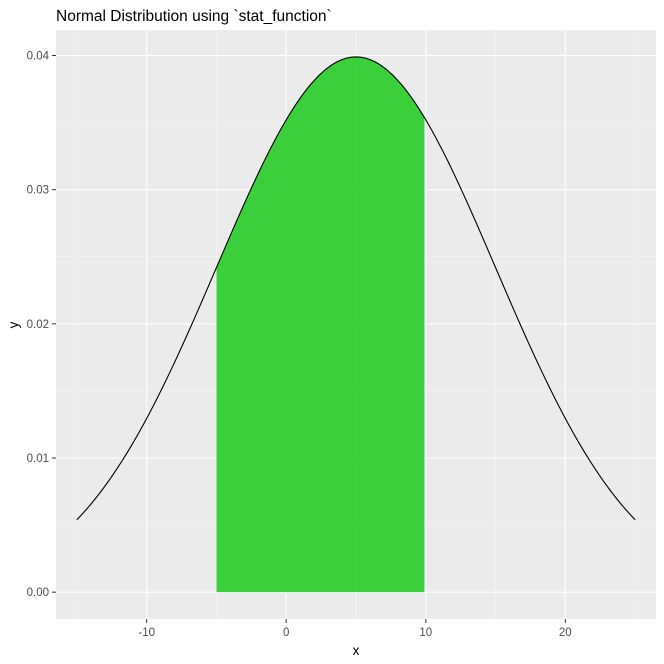 This screenshot has height=664, width=664. Describe the element at coordinates (38, 593) in the screenshot. I see `y-tick-label: 0.00` at that location.